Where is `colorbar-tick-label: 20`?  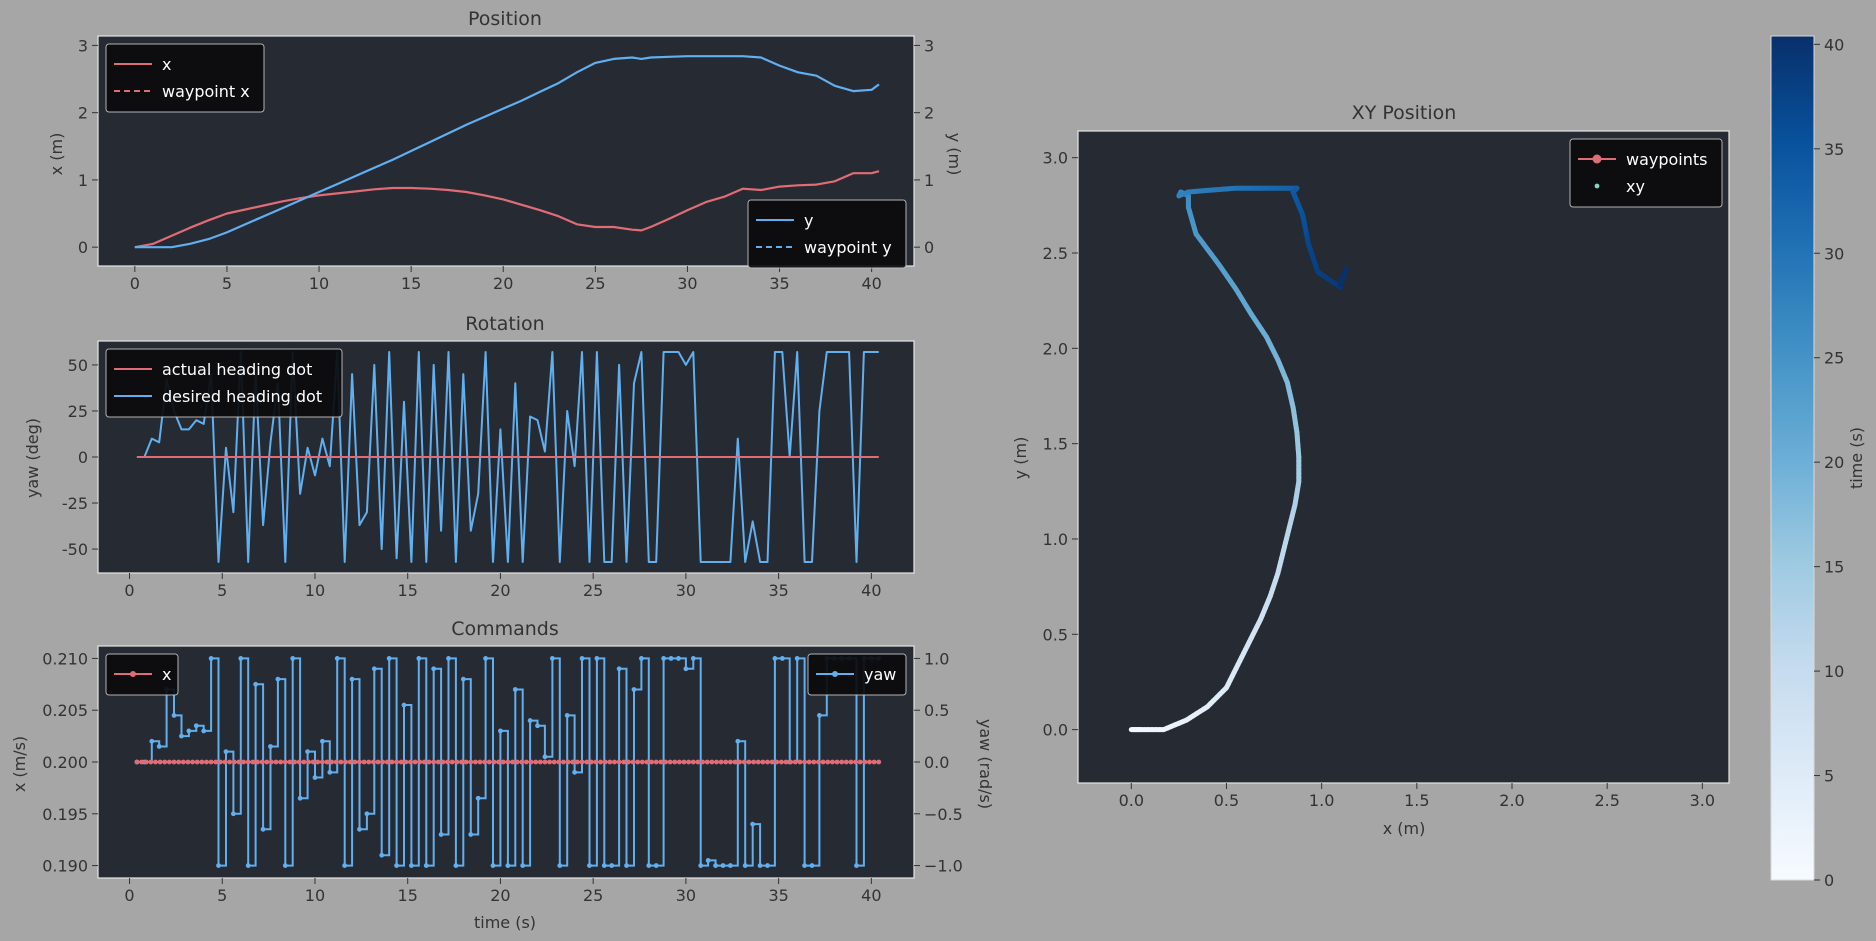 colorbar-tick-label: 20 is located at coordinates (1834, 462).